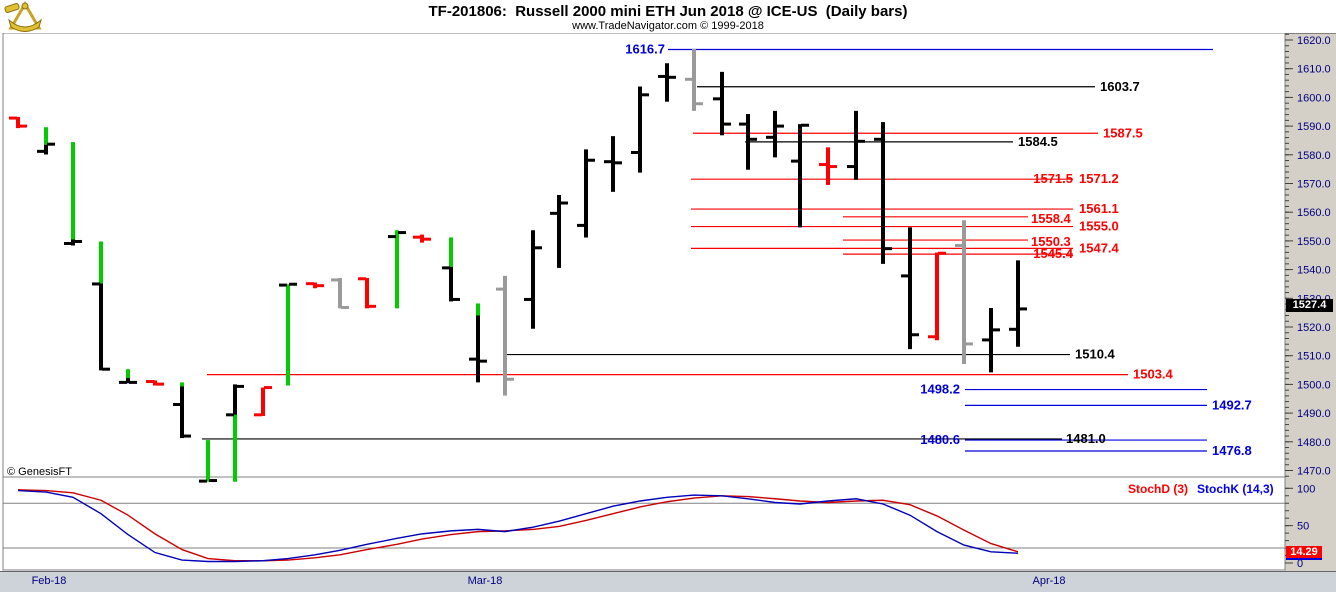  Describe the element at coordinates (1314, 385) in the screenshot. I see `price-axis-label: 1500.0` at that location.